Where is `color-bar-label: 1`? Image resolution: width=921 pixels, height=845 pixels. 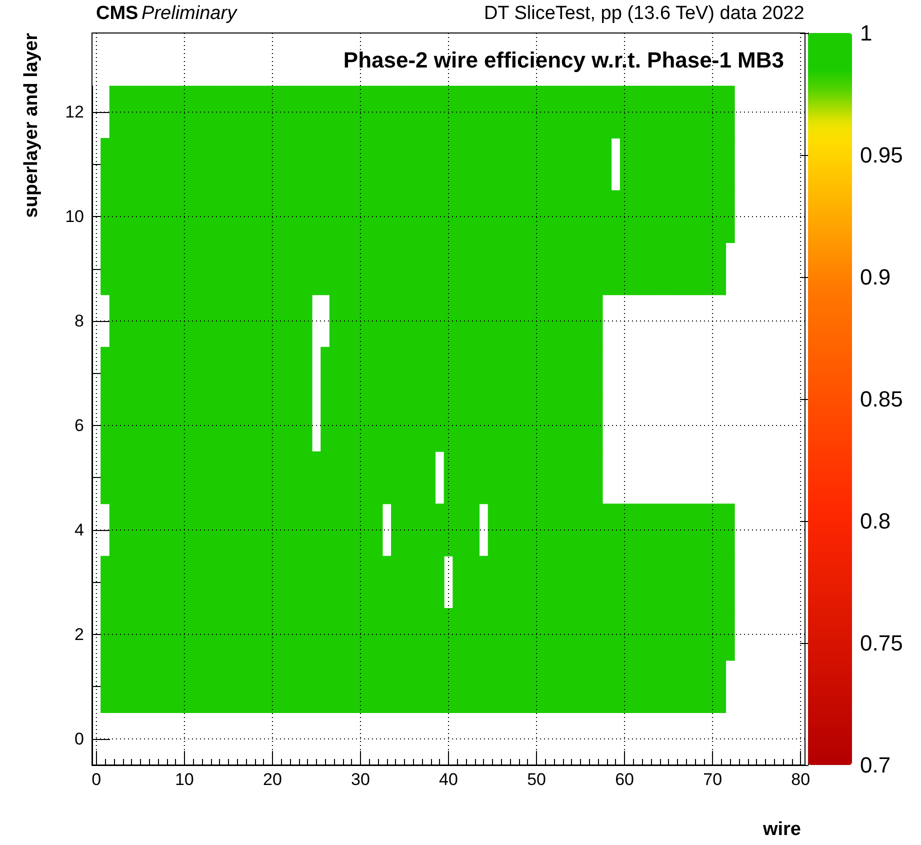 color-bar-label: 1 is located at coordinates (866, 33).